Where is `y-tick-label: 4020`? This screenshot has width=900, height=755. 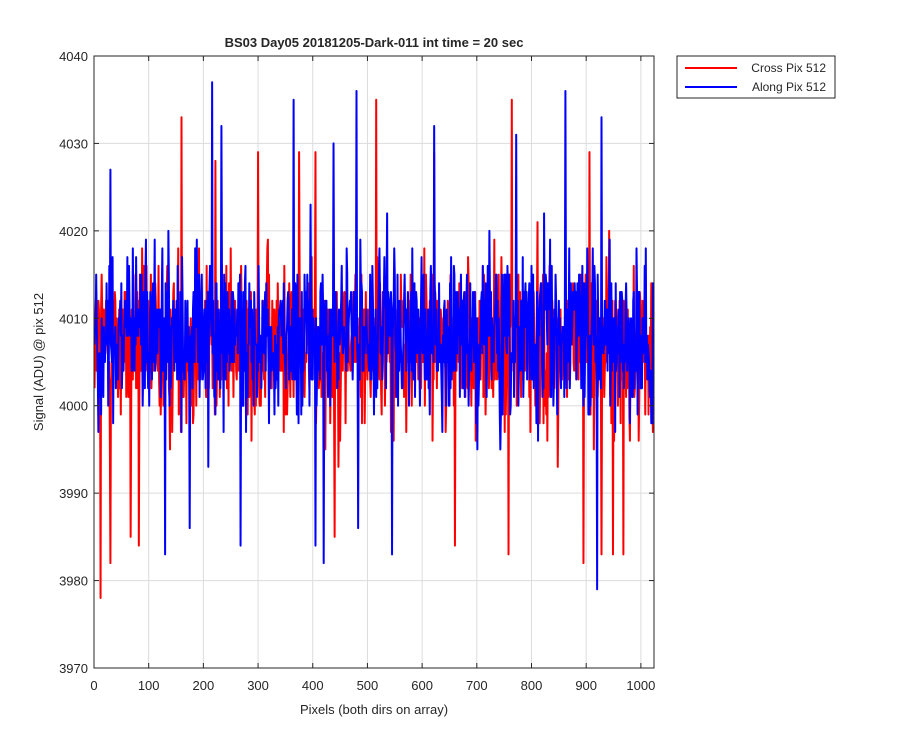
y-tick-label: 4020 is located at coordinates (73, 231).